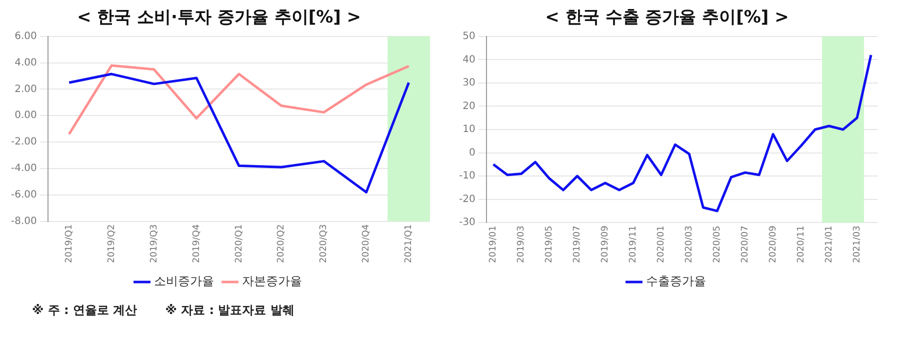 The image size is (900, 344). What do you see at coordinates (661, 244) in the screenshot?
I see `x-tick-label: 2020/01` at bounding box center [661, 244].